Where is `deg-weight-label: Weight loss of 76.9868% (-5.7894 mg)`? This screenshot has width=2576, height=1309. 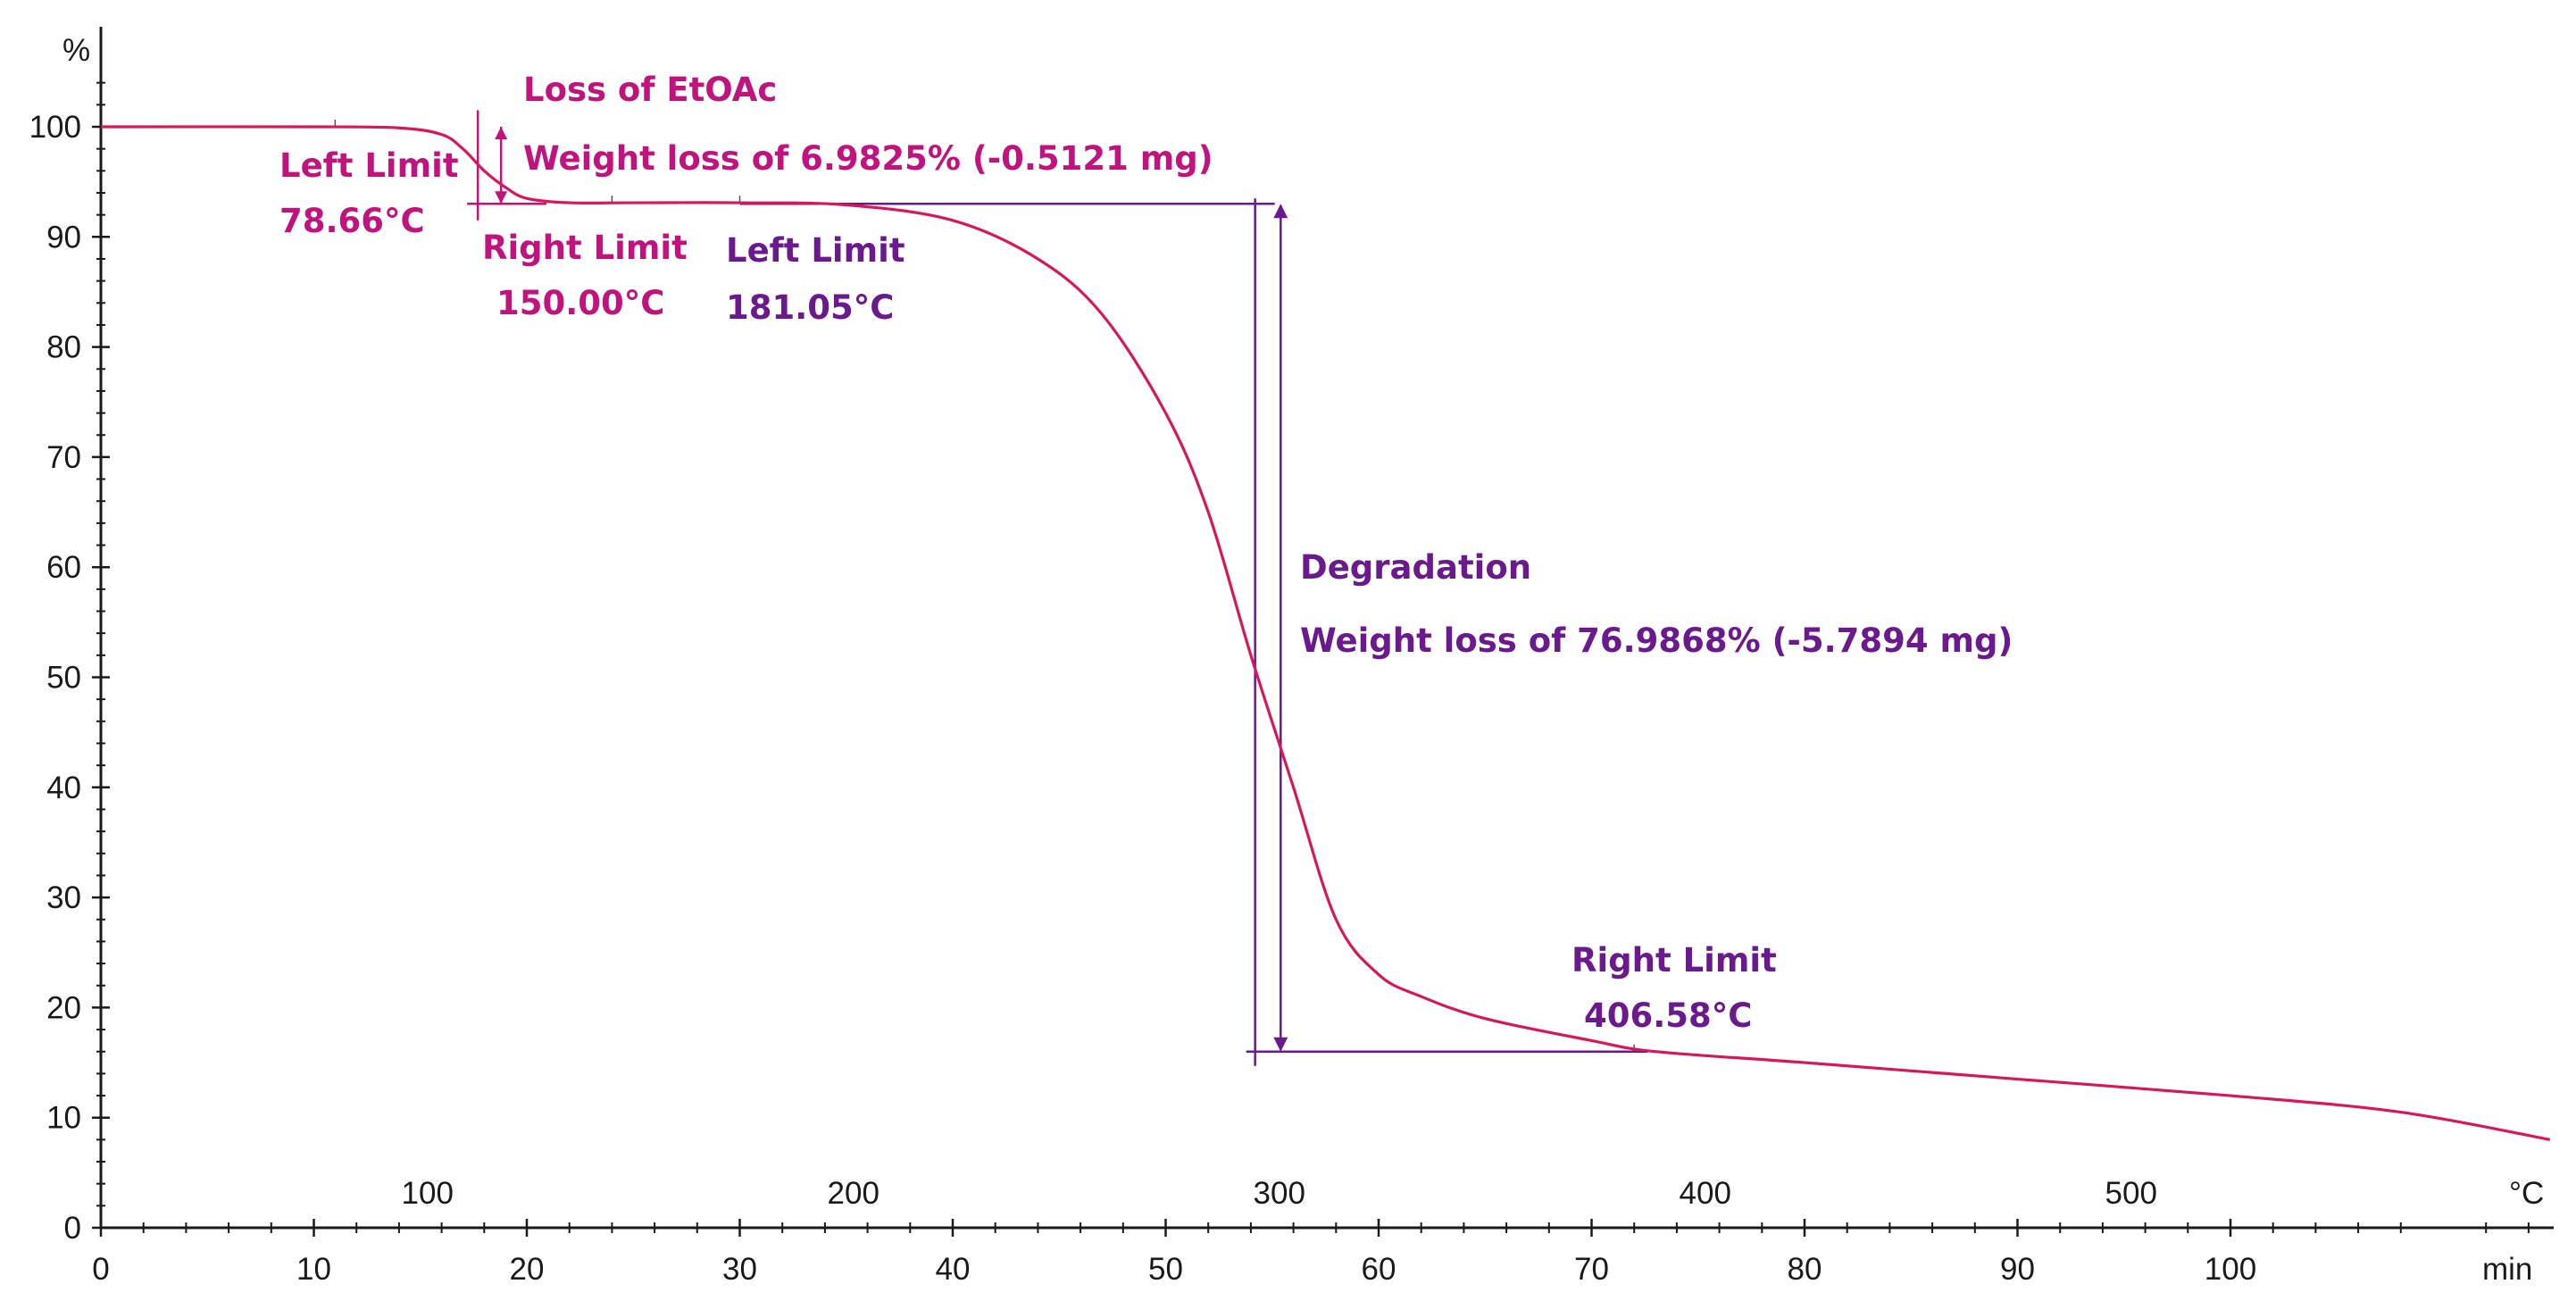
deg-weight-label: Weight loss of 76.9868% (-5.7894 mg) is located at coordinates (1656, 640).